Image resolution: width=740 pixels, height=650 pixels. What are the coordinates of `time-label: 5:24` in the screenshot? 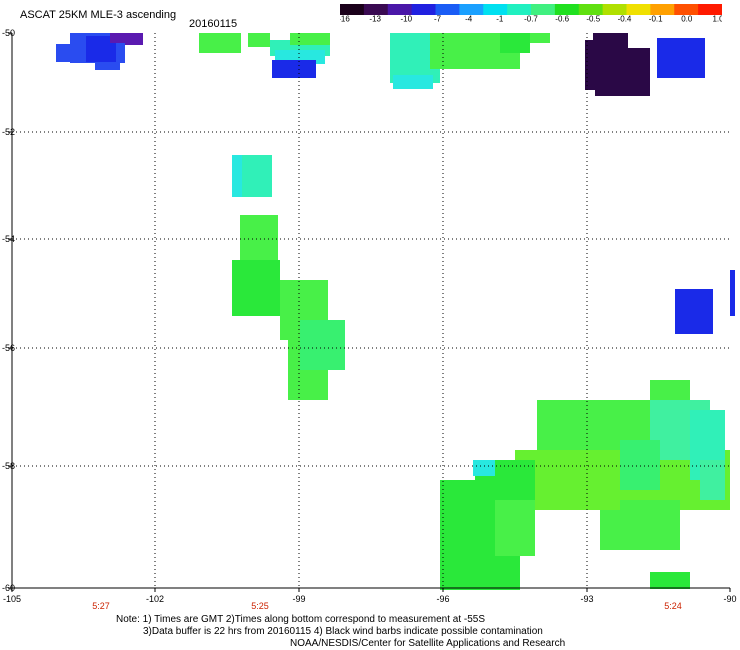 It's located at (673, 606).